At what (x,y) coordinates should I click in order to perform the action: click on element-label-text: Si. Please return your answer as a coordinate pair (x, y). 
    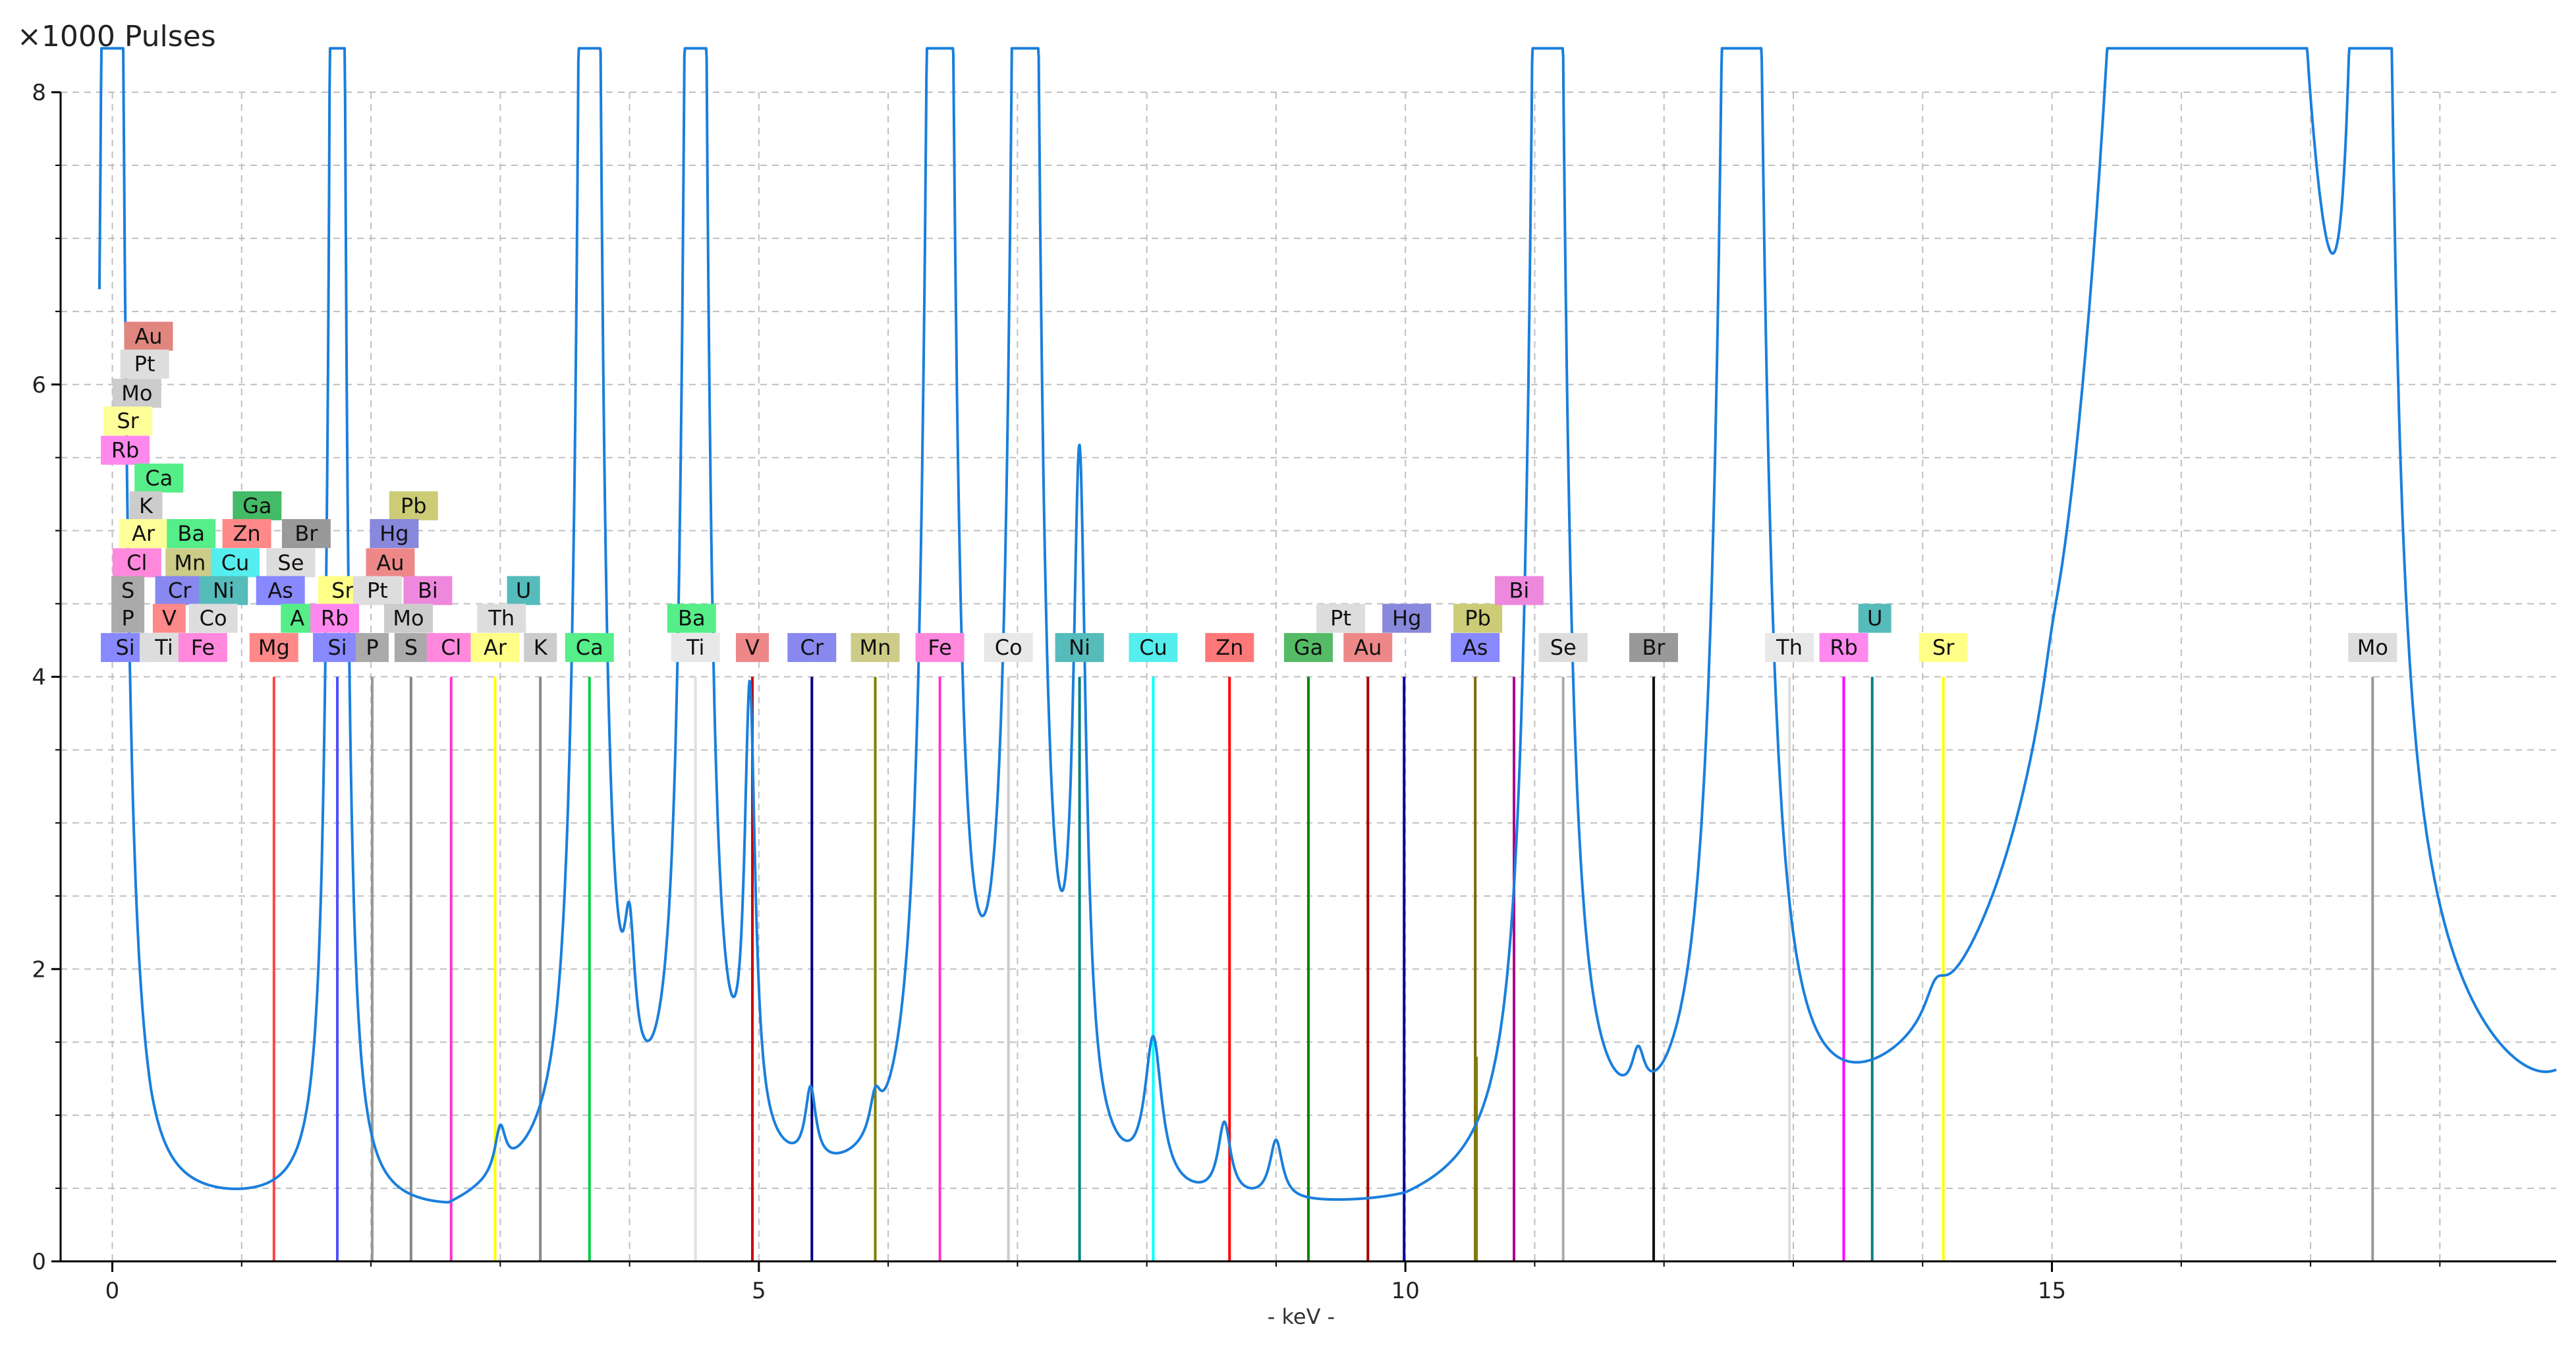
    Looking at the image, I should click on (124, 647).